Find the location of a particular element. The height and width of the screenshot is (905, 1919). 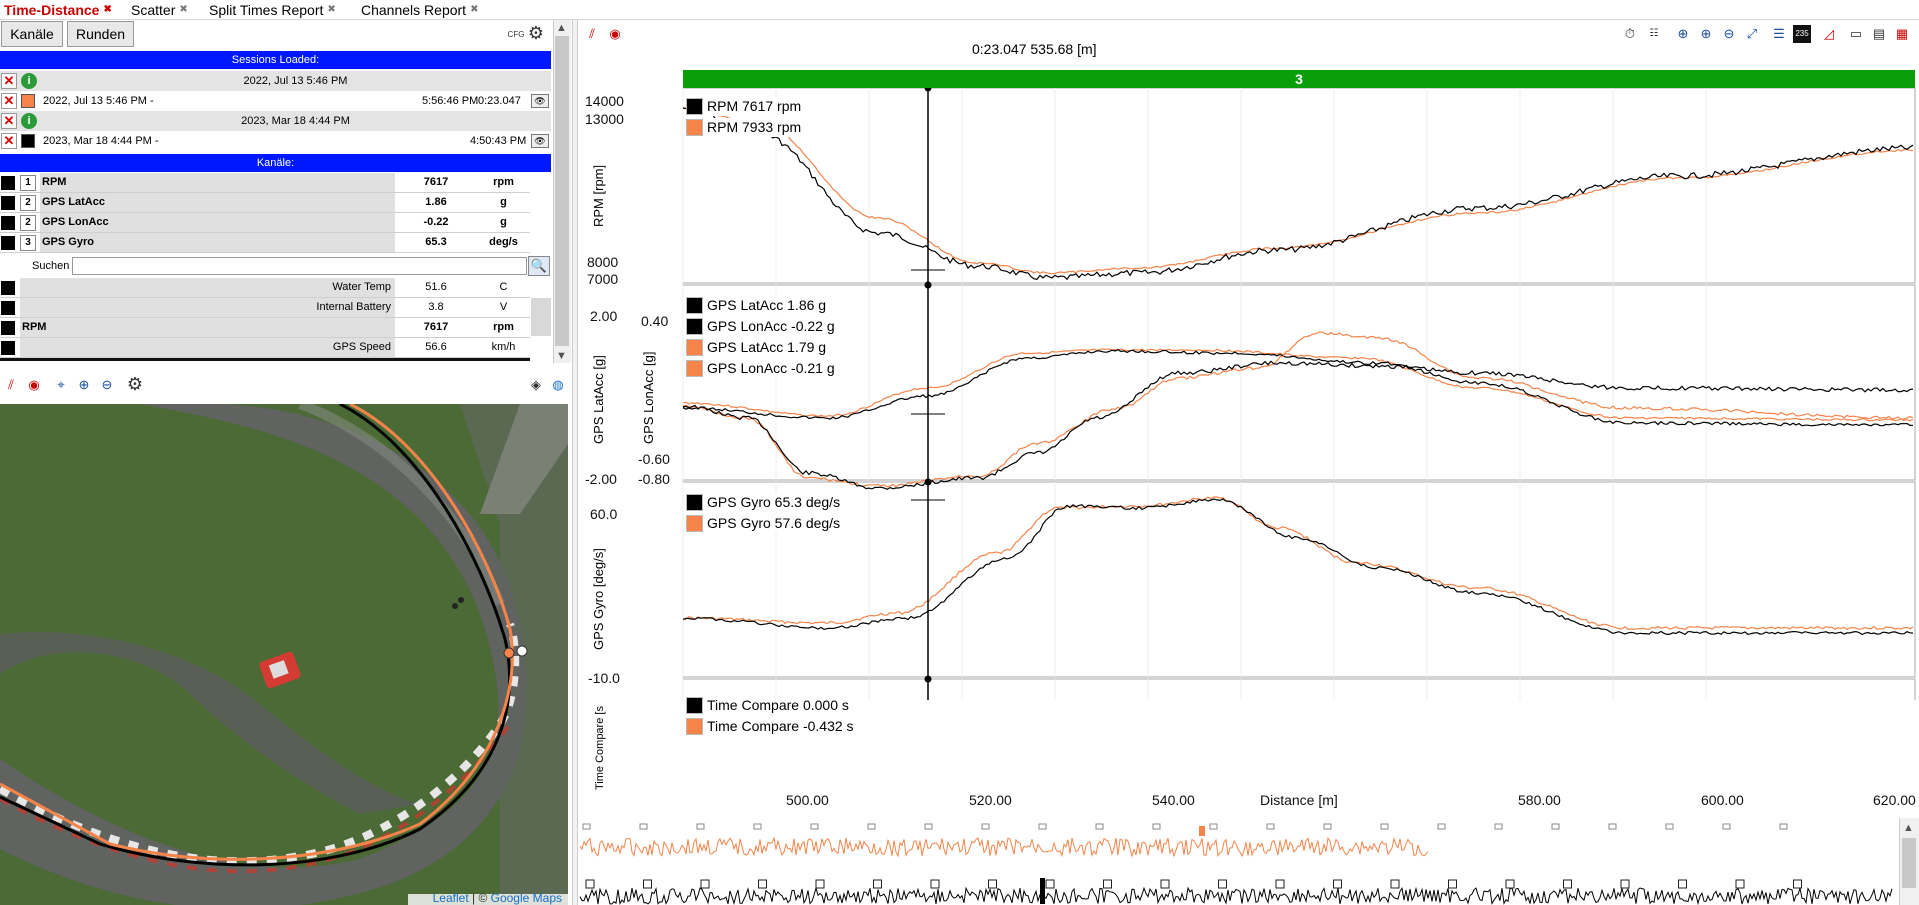

splitter is located at coordinates (575, 462).